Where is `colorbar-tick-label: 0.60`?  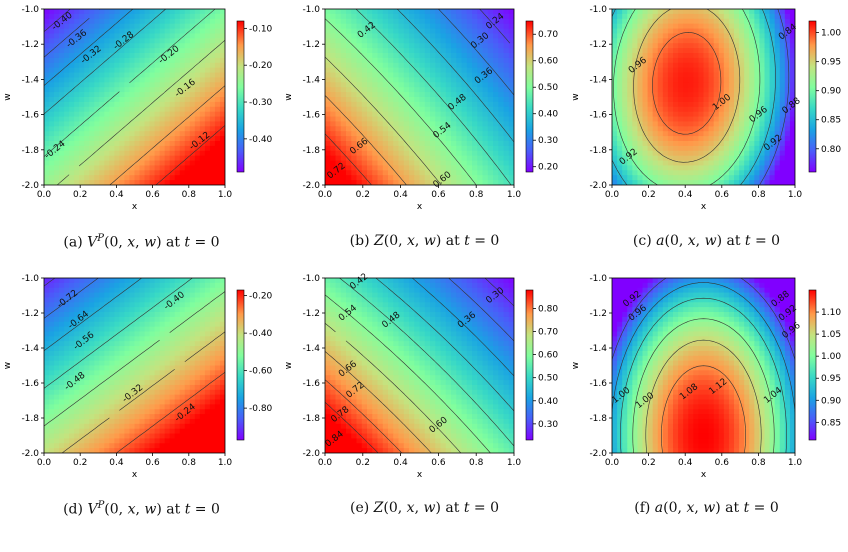
colorbar-tick-label: 0.60 is located at coordinates (548, 62).